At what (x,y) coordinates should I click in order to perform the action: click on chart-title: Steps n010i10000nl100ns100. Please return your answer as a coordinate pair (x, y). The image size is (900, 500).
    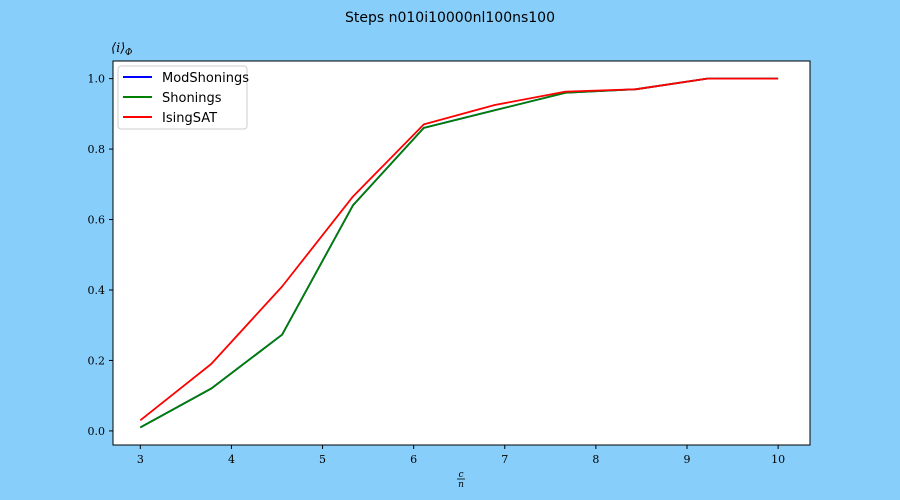
    Looking at the image, I should click on (450, 18).